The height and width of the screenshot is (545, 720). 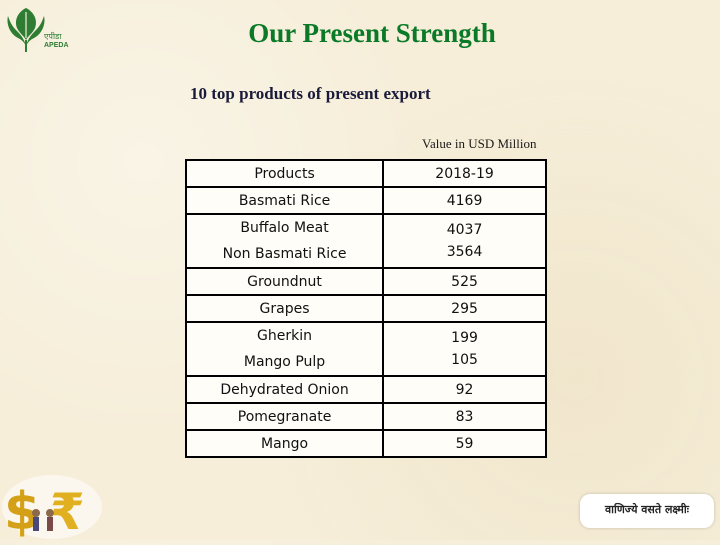 I want to click on value-cell: 525, so click(x=464, y=281).